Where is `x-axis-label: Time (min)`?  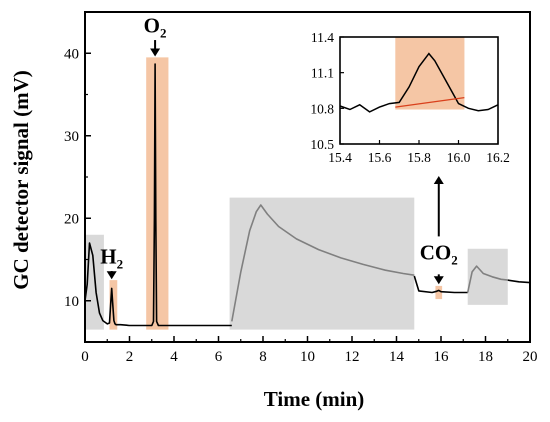 x-axis-label: Time (min) is located at coordinates (314, 399).